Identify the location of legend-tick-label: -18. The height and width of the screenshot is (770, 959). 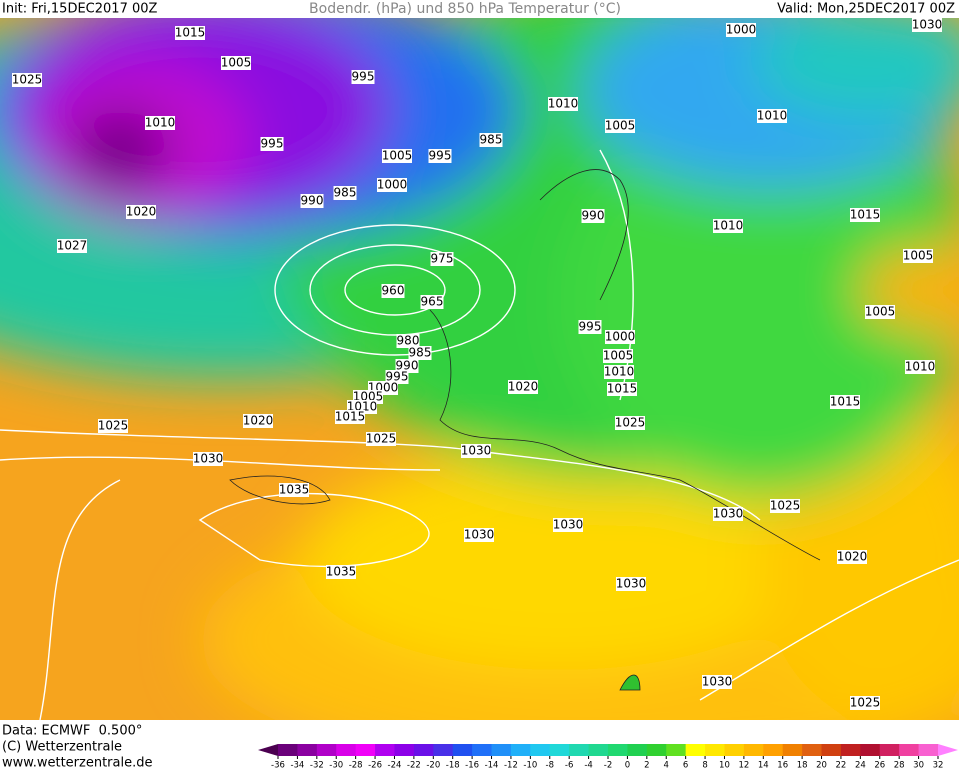
(453, 765).